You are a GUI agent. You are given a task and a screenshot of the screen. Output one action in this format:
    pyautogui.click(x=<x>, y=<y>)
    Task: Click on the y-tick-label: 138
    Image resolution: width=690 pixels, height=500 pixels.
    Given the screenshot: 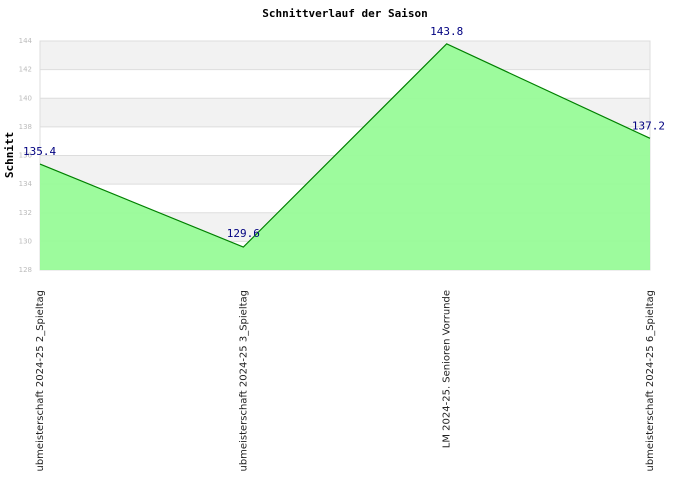 What is the action you would take?
    pyautogui.click(x=25, y=127)
    